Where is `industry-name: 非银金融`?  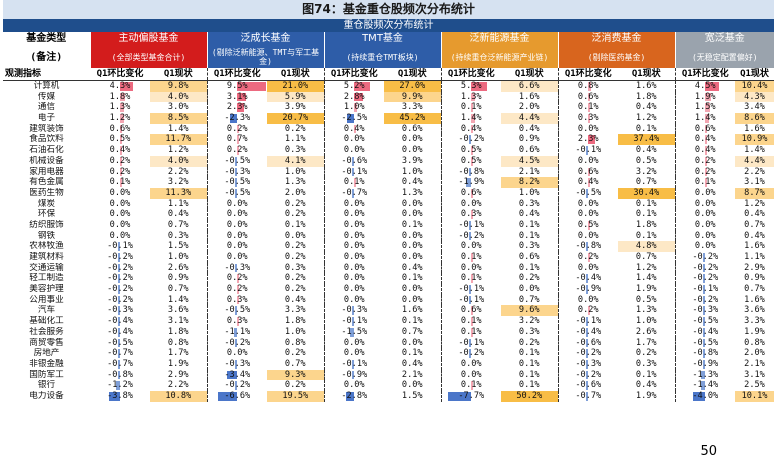
industry-name: 非银金融 is located at coordinates (46, 363).